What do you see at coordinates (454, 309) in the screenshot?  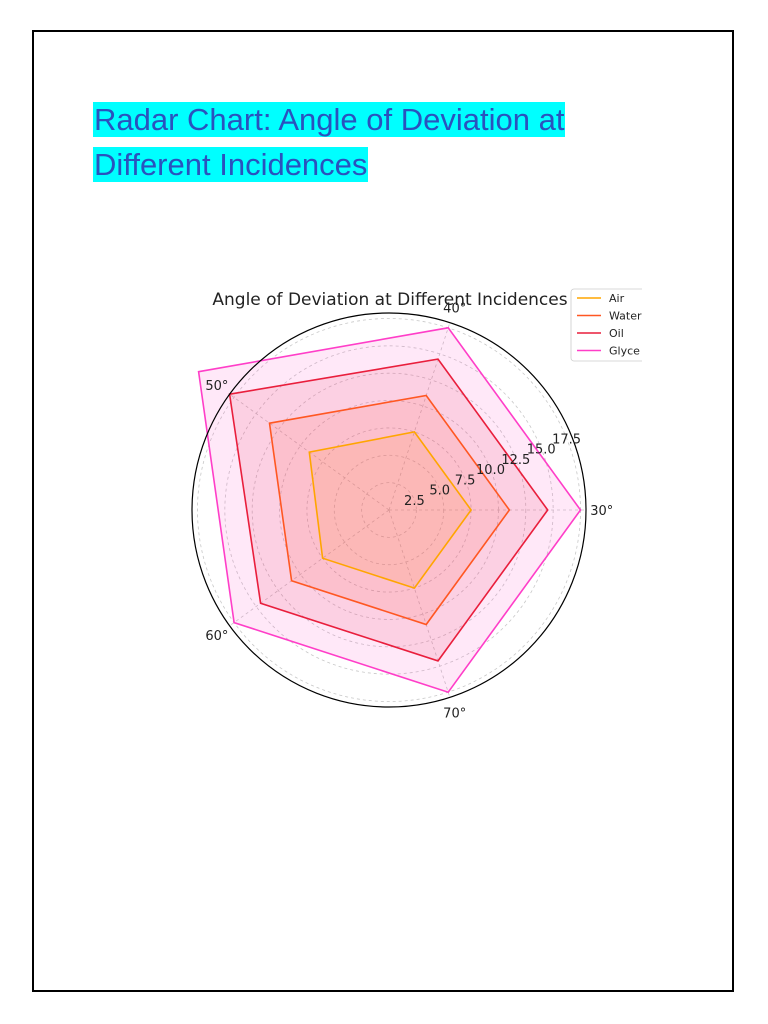 I see `category-label: 40°` at bounding box center [454, 309].